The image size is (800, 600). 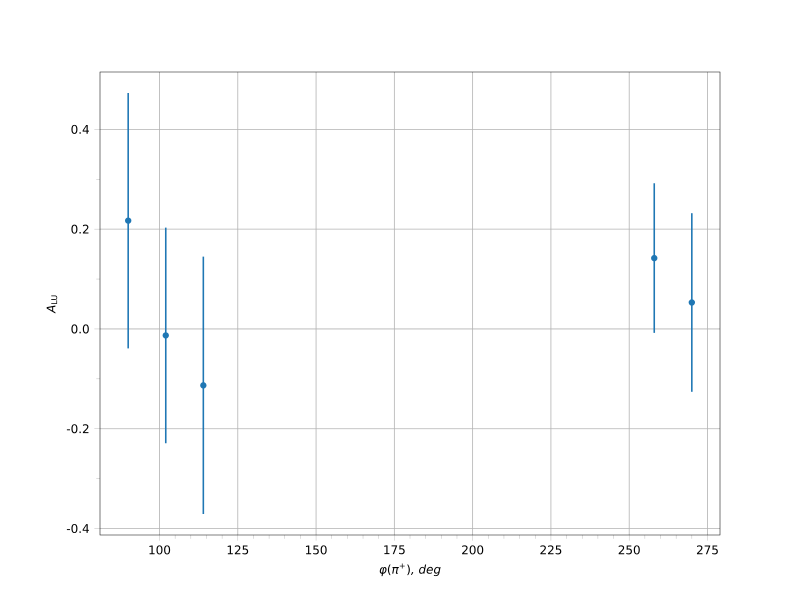 I want to click on y-tick-label: 0.2, so click(x=79, y=229).